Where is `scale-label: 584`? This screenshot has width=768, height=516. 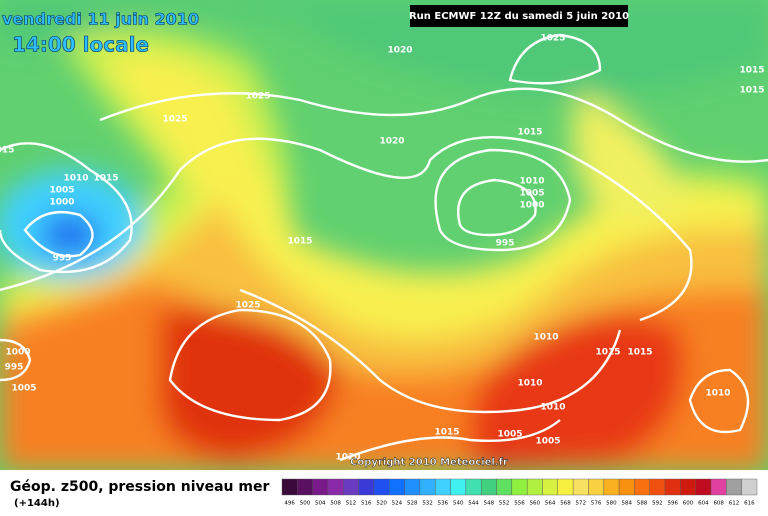
scale-label: 584 is located at coordinates (627, 504).